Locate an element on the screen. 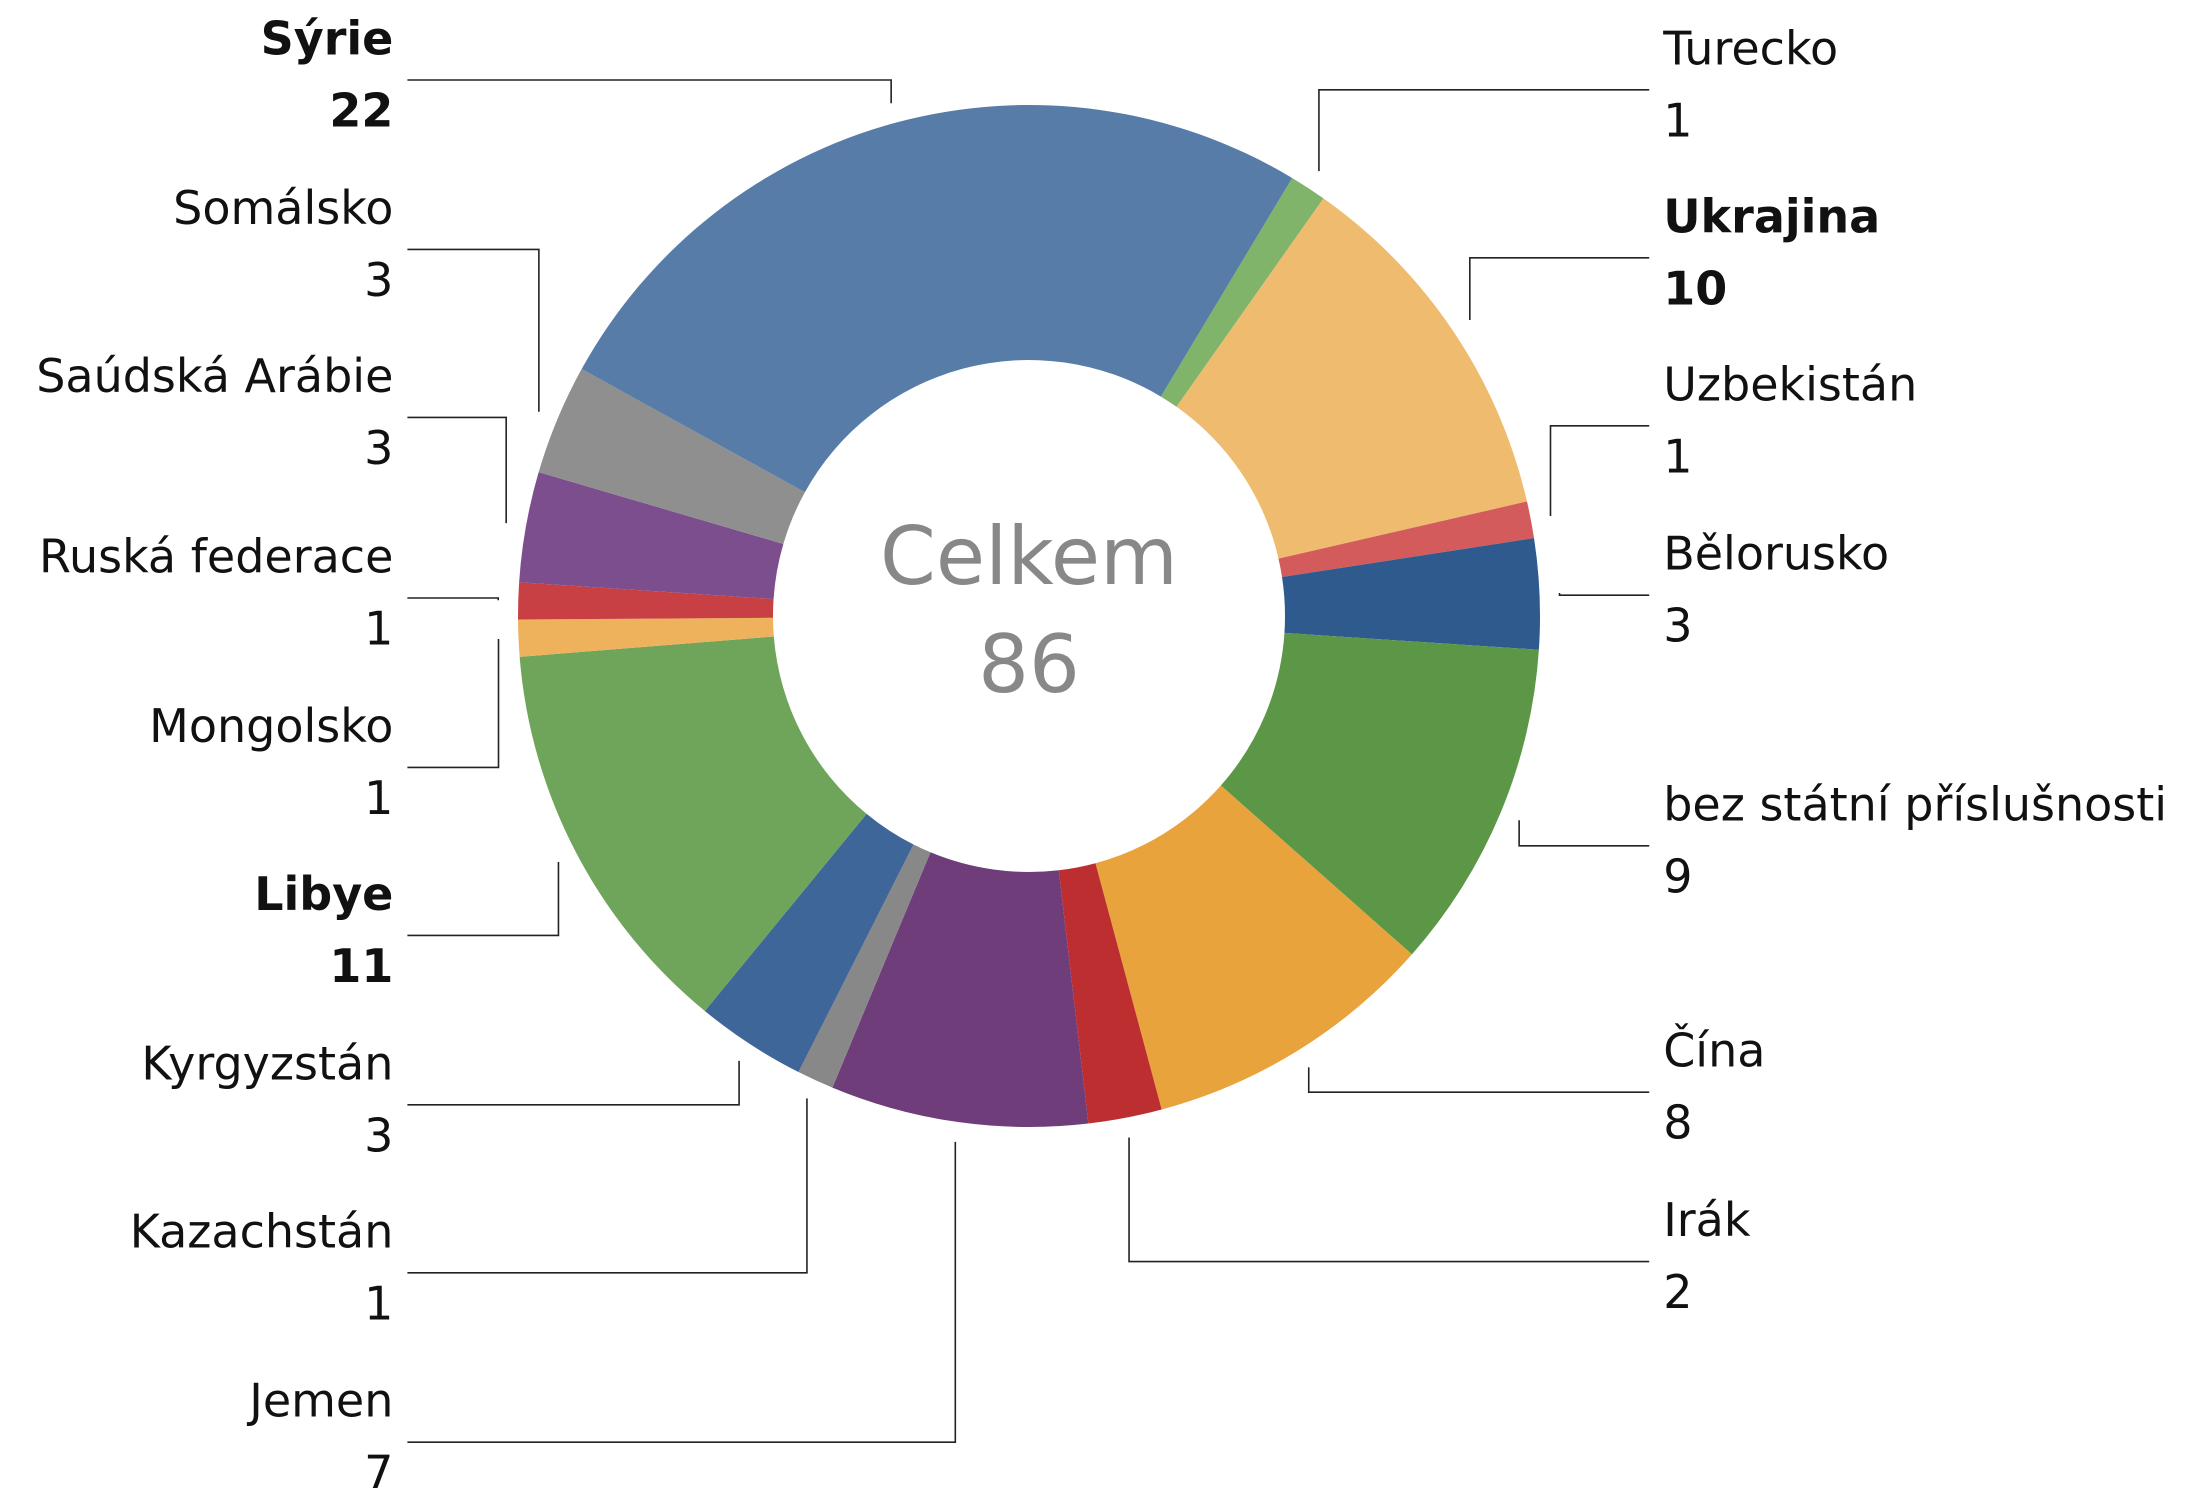 This screenshot has height=1488, width=2186. slice-label: Ukrajina is located at coordinates (1771, 216).